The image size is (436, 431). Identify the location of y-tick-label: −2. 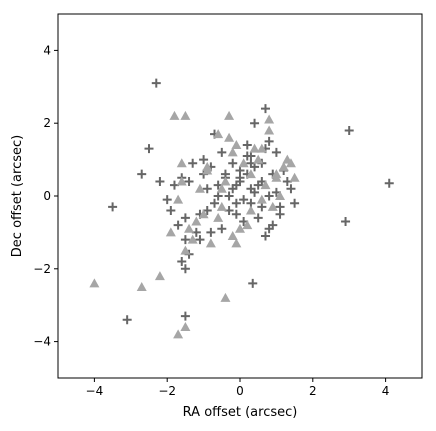
(42, 269).